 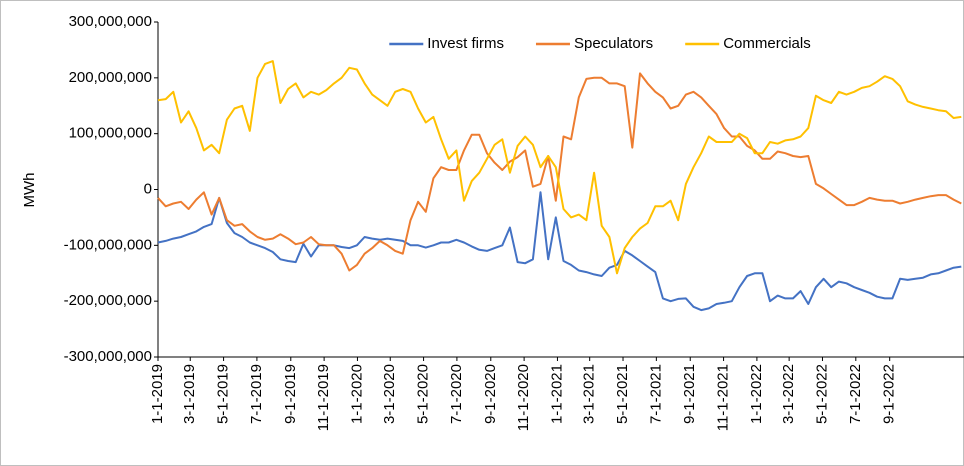 I want to click on x-tick-label: 5-1-2020, so click(x=423, y=394).